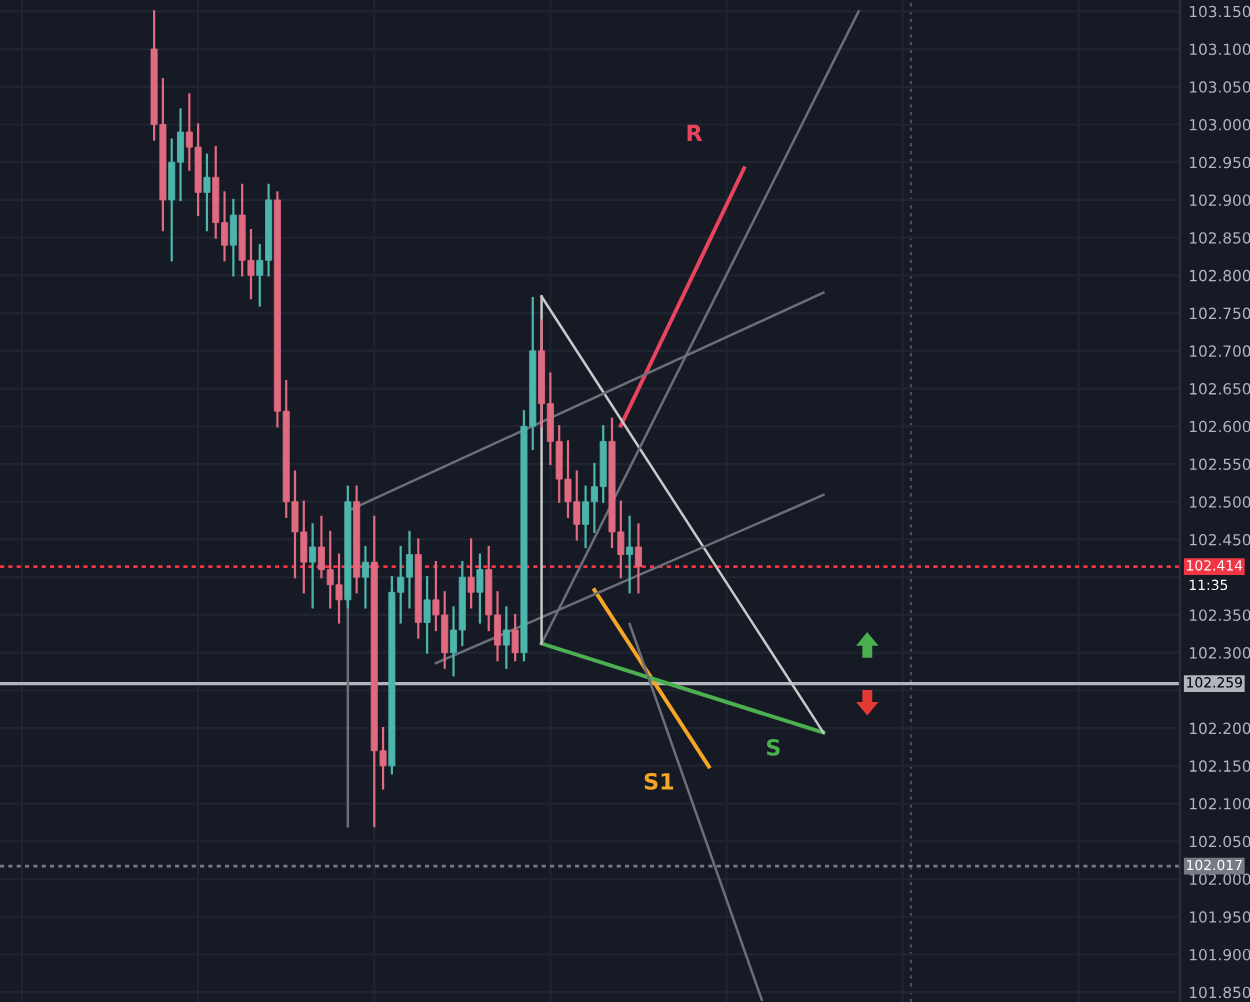  I want to click on text: R, so click(695, 133).